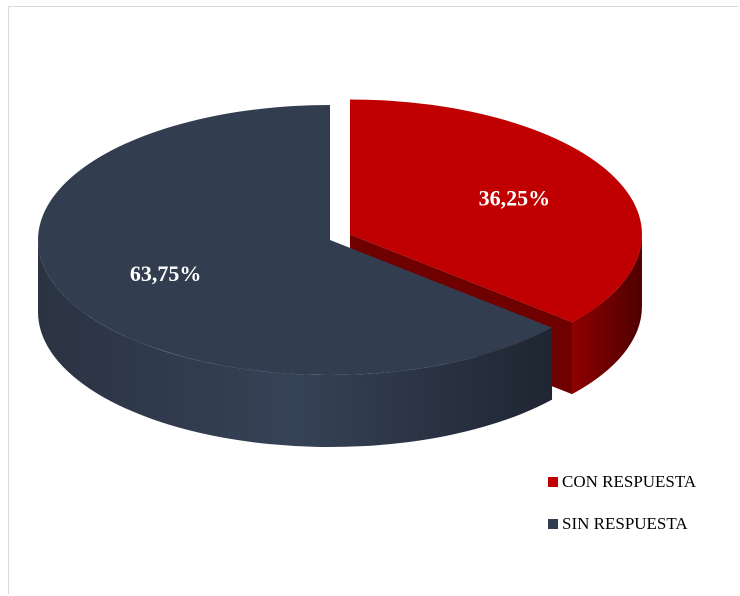  Describe the element at coordinates (553, 524) in the screenshot. I see `legend-swatch-sin-respuesta` at that location.